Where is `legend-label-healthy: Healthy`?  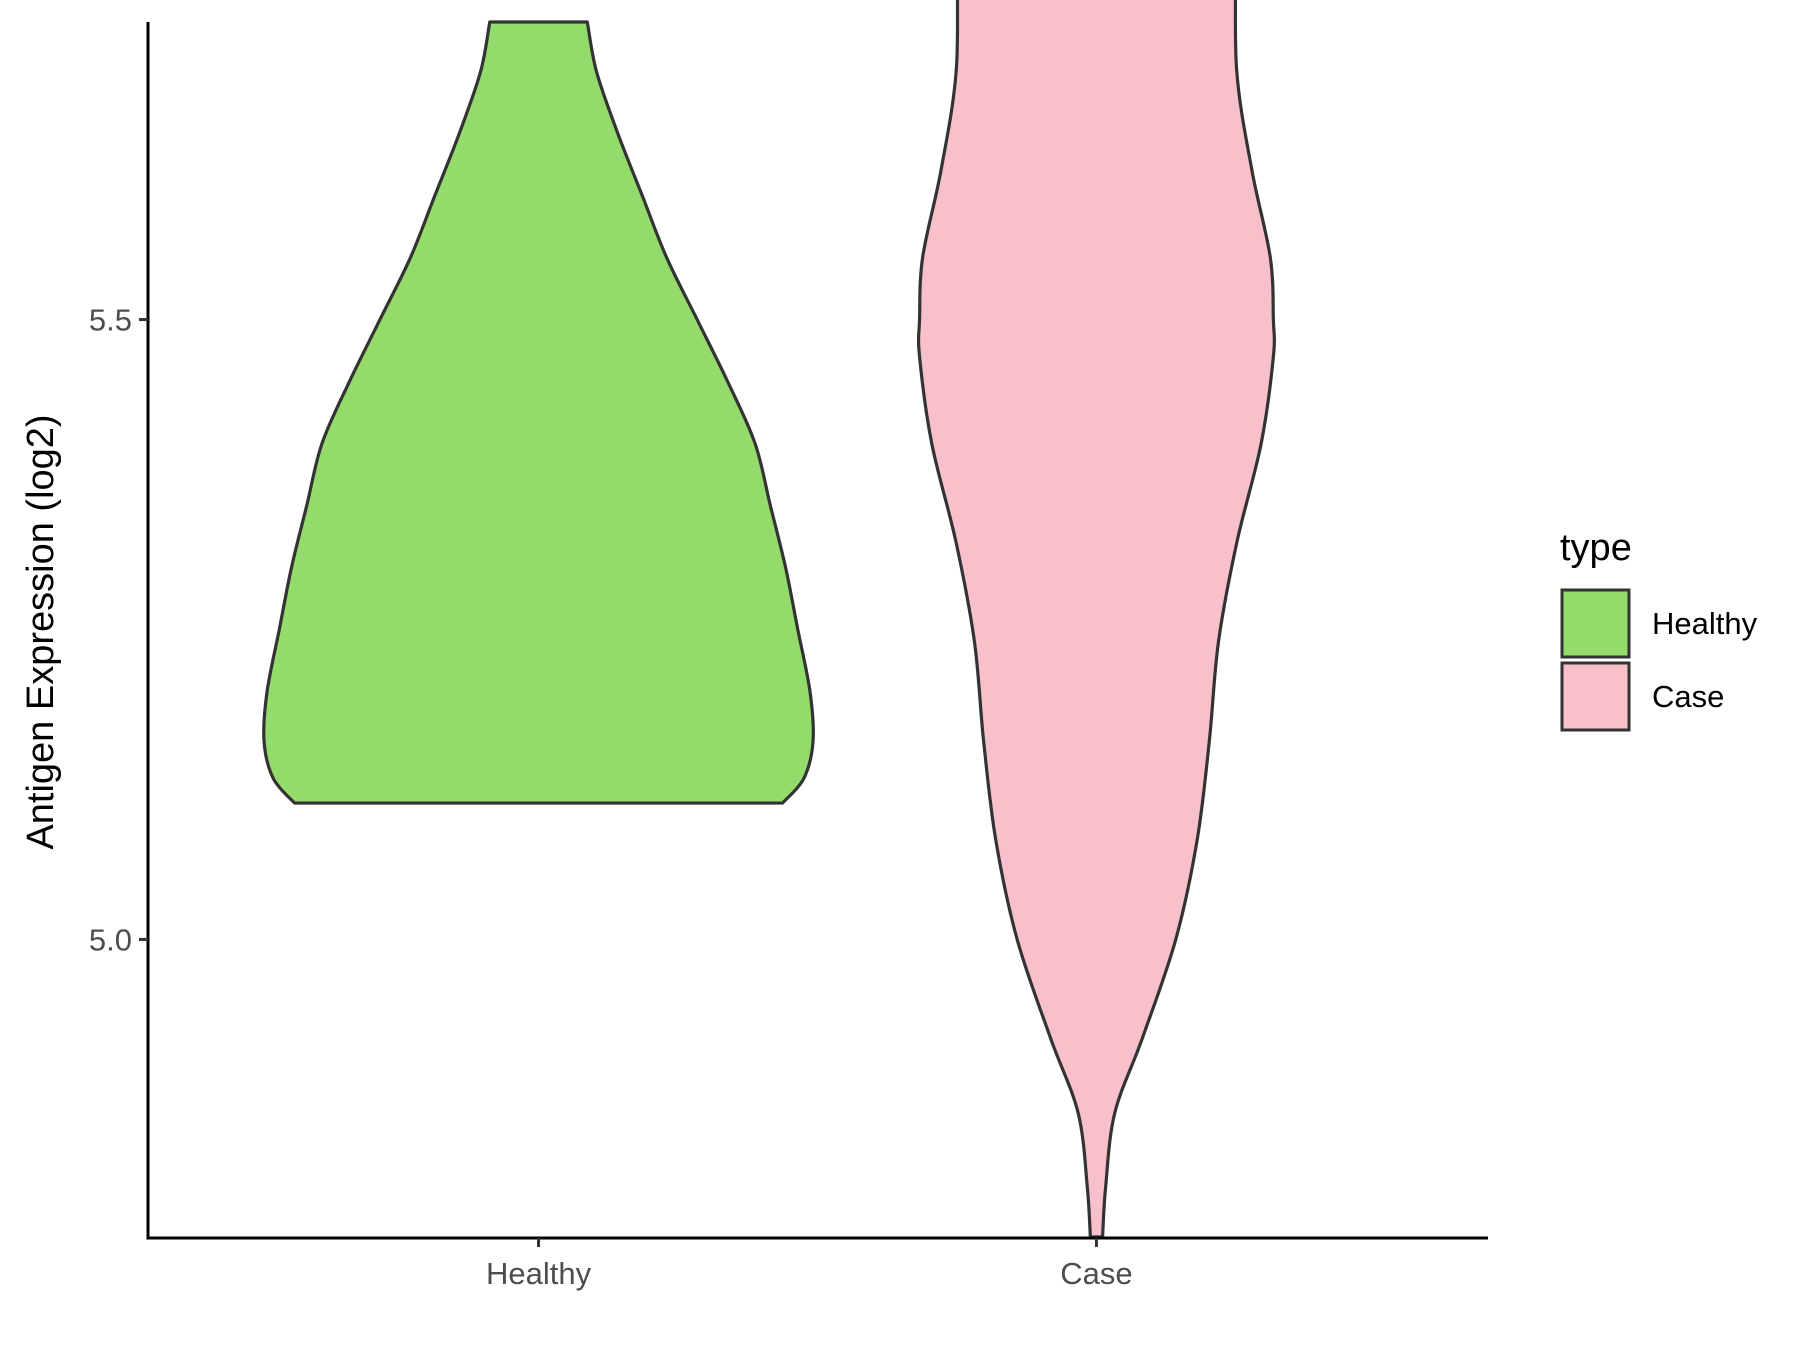
legend-label-healthy: Healthy is located at coordinates (1705, 623).